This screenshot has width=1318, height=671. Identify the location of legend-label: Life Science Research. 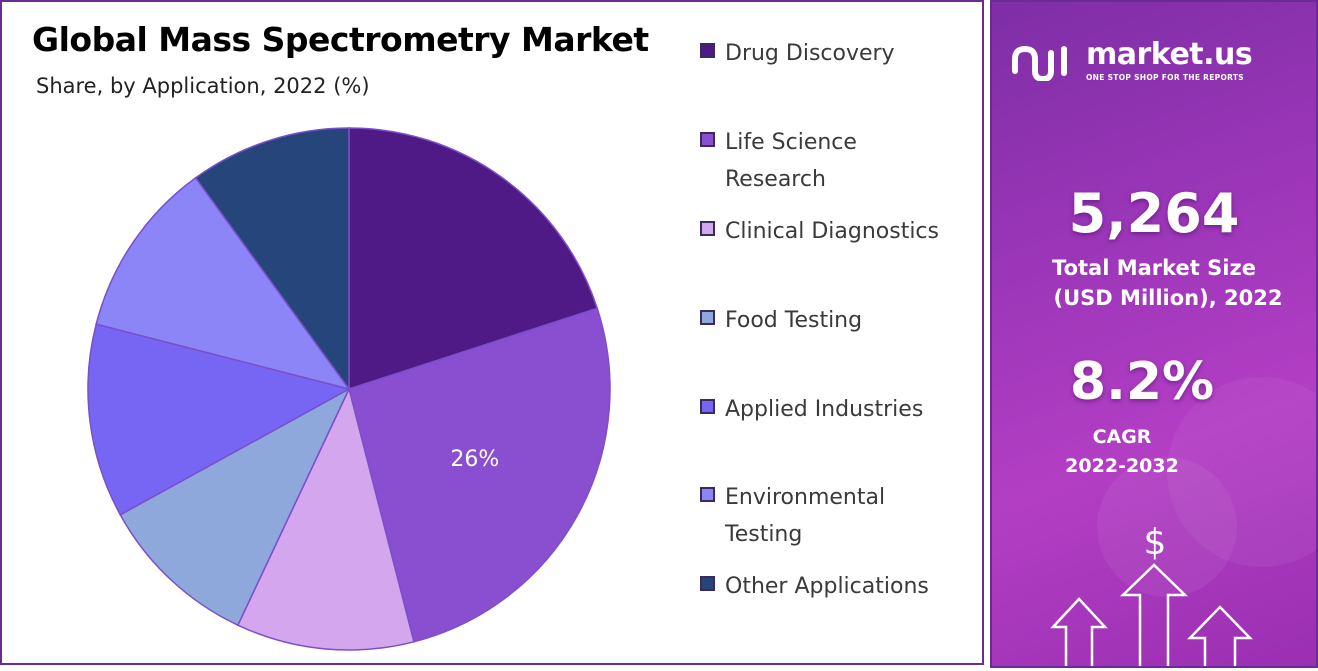
(850, 161).